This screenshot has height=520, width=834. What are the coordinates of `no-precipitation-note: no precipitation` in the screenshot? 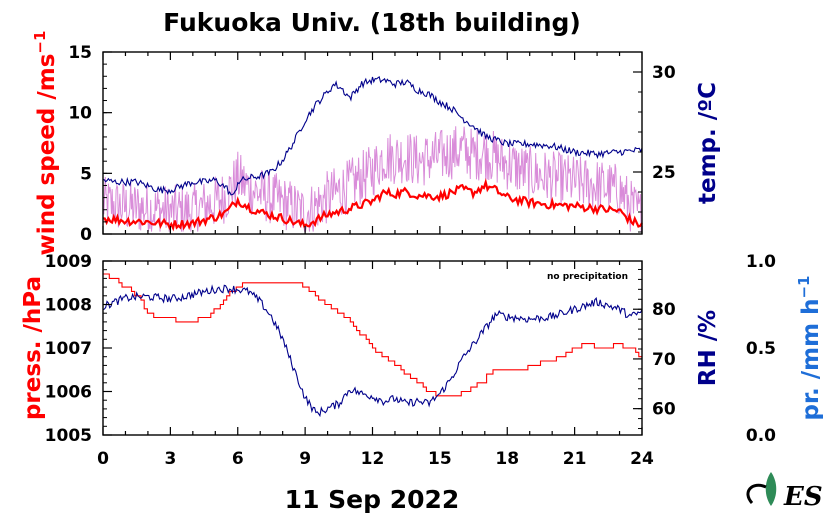 It's located at (587, 277).